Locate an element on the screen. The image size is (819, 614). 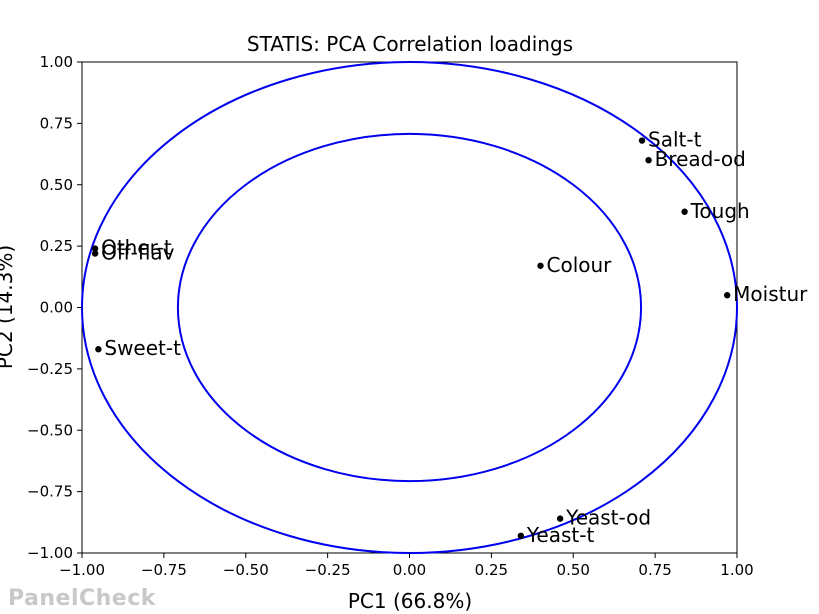
y-tick-label: 1.00 is located at coordinates (56, 62).